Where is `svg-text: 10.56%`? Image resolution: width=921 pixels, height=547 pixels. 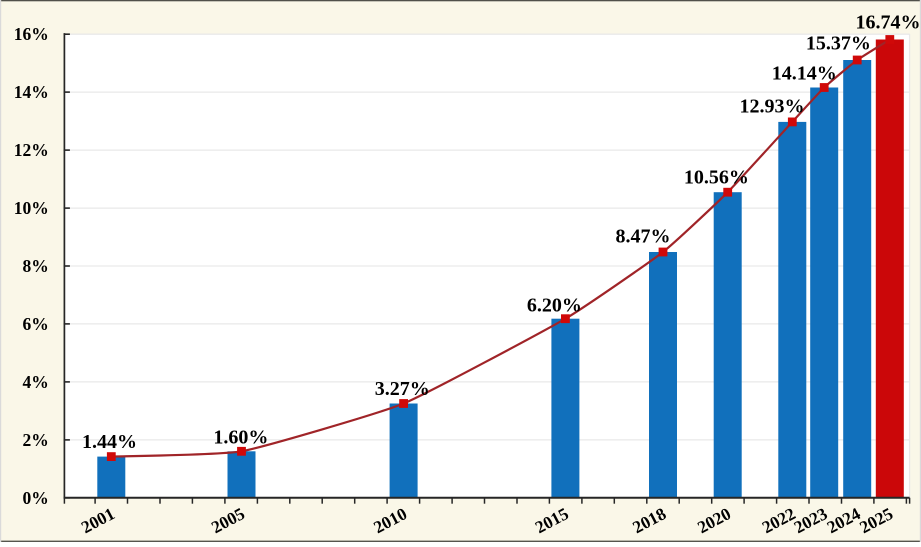
svg-text: 10.56% is located at coordinates (716, 177).